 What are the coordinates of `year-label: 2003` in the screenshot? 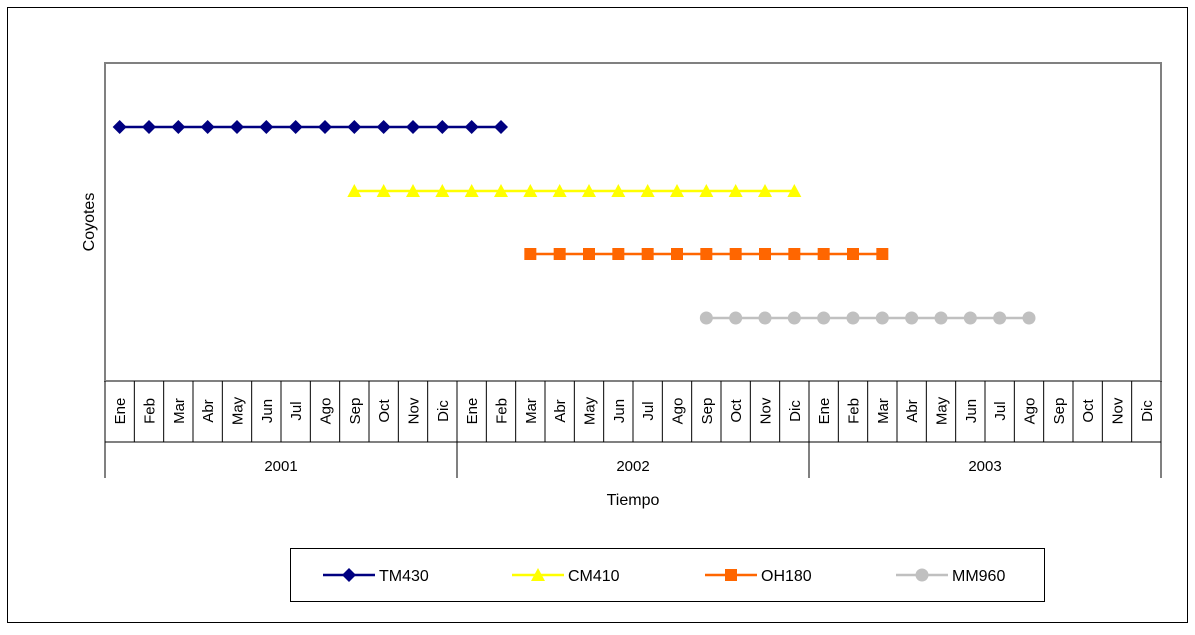 It's located at (984, 466).